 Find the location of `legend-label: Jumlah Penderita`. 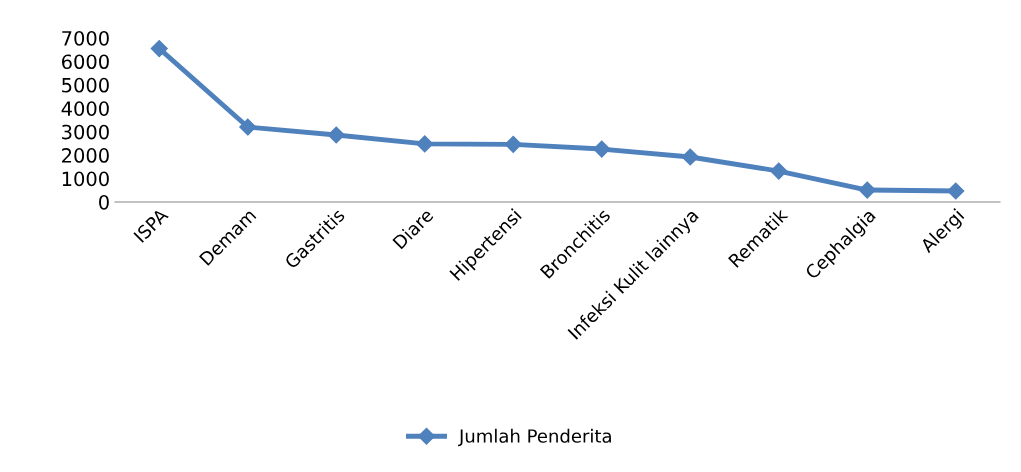

legend-label: Jumlah Penderita is located at coordinates (534, 437).